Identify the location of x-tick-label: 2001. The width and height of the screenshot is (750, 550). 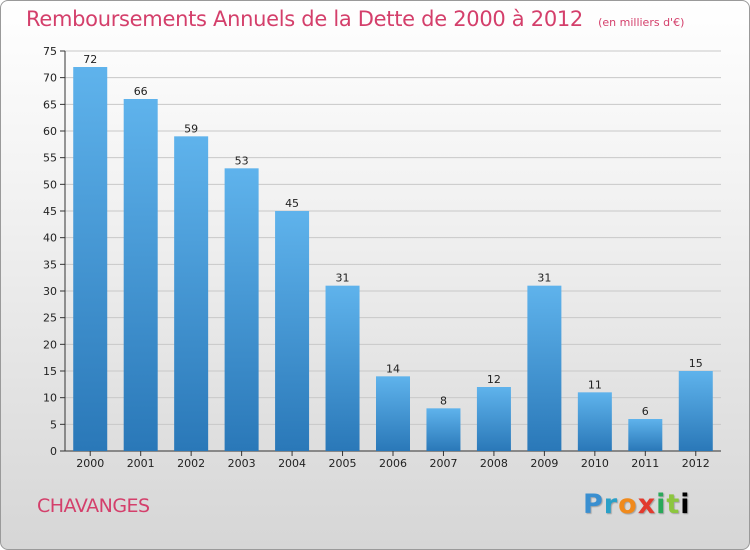
(141, 463).